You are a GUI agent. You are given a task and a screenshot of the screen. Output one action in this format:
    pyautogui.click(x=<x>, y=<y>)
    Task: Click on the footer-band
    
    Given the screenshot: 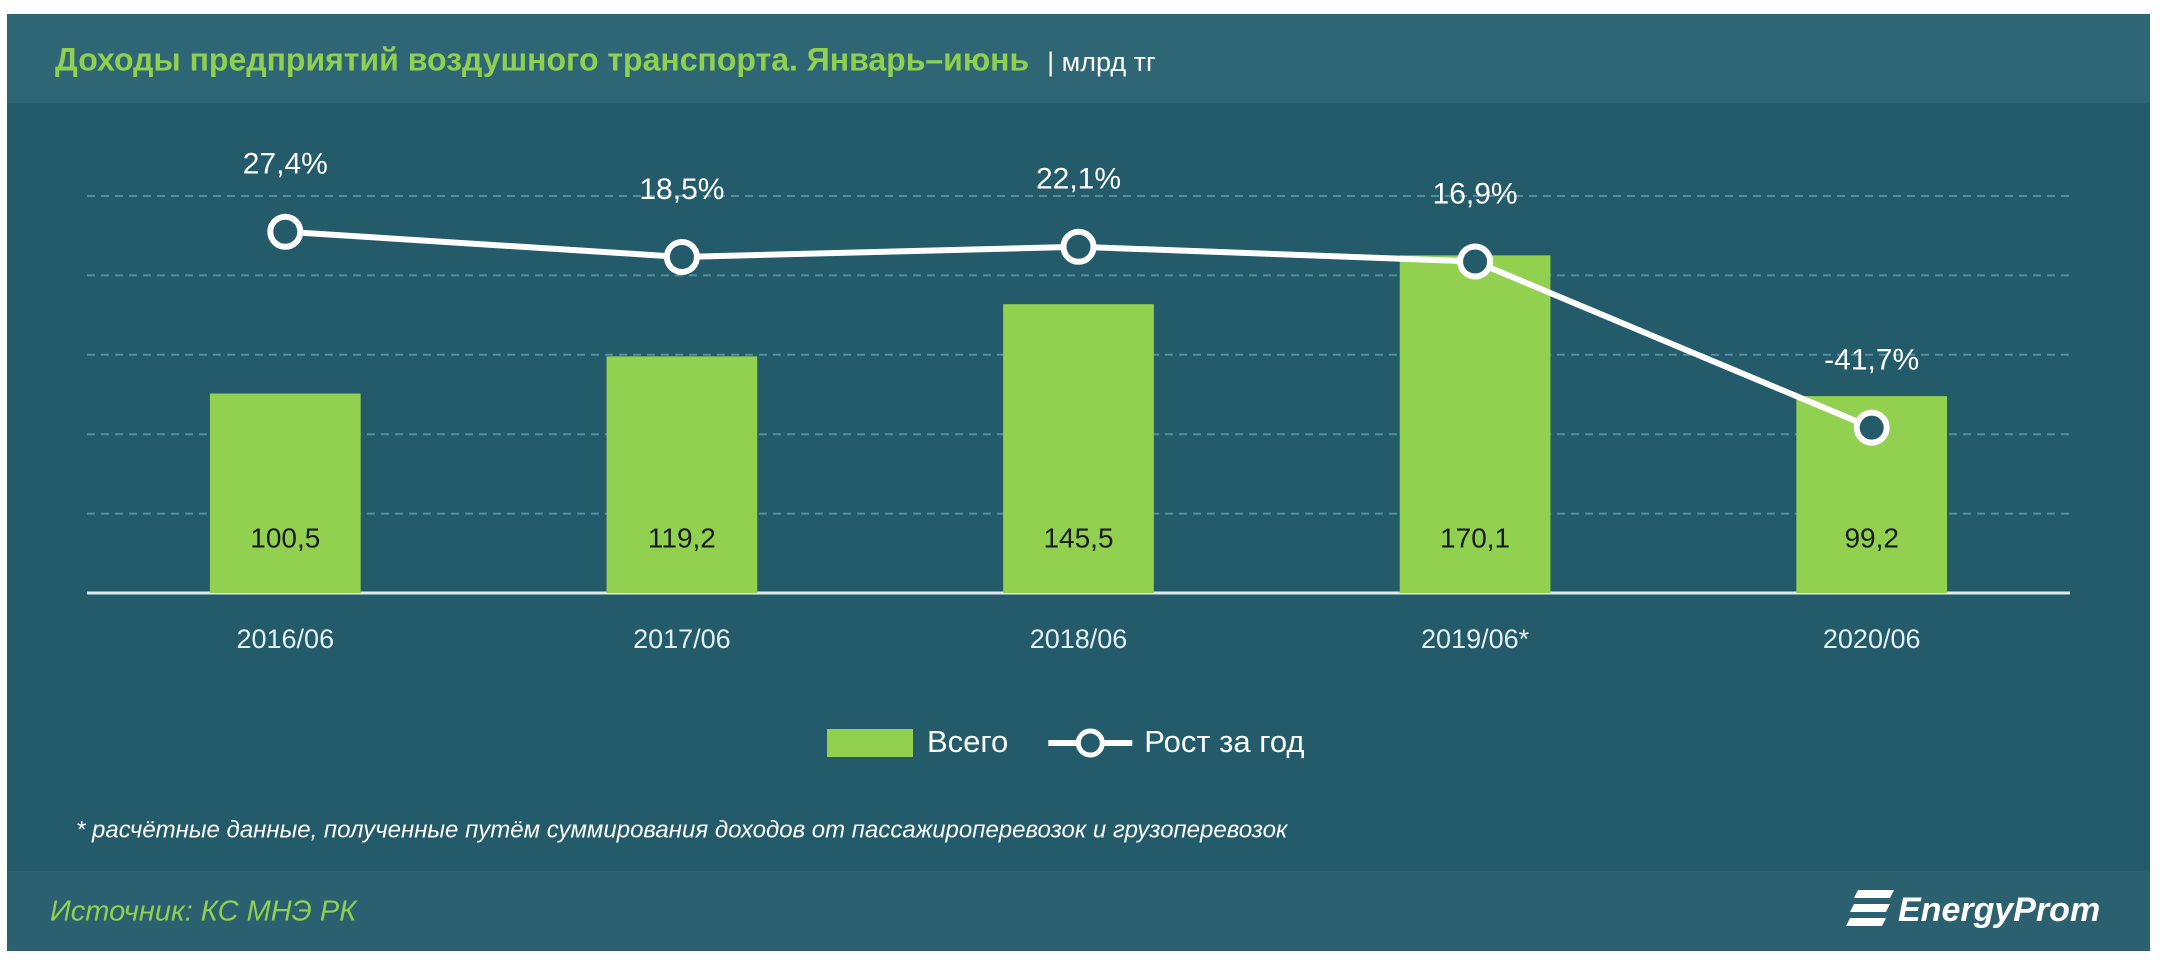 What is the action you would take?
    pyautogui.click(x=1078, y=911)
    